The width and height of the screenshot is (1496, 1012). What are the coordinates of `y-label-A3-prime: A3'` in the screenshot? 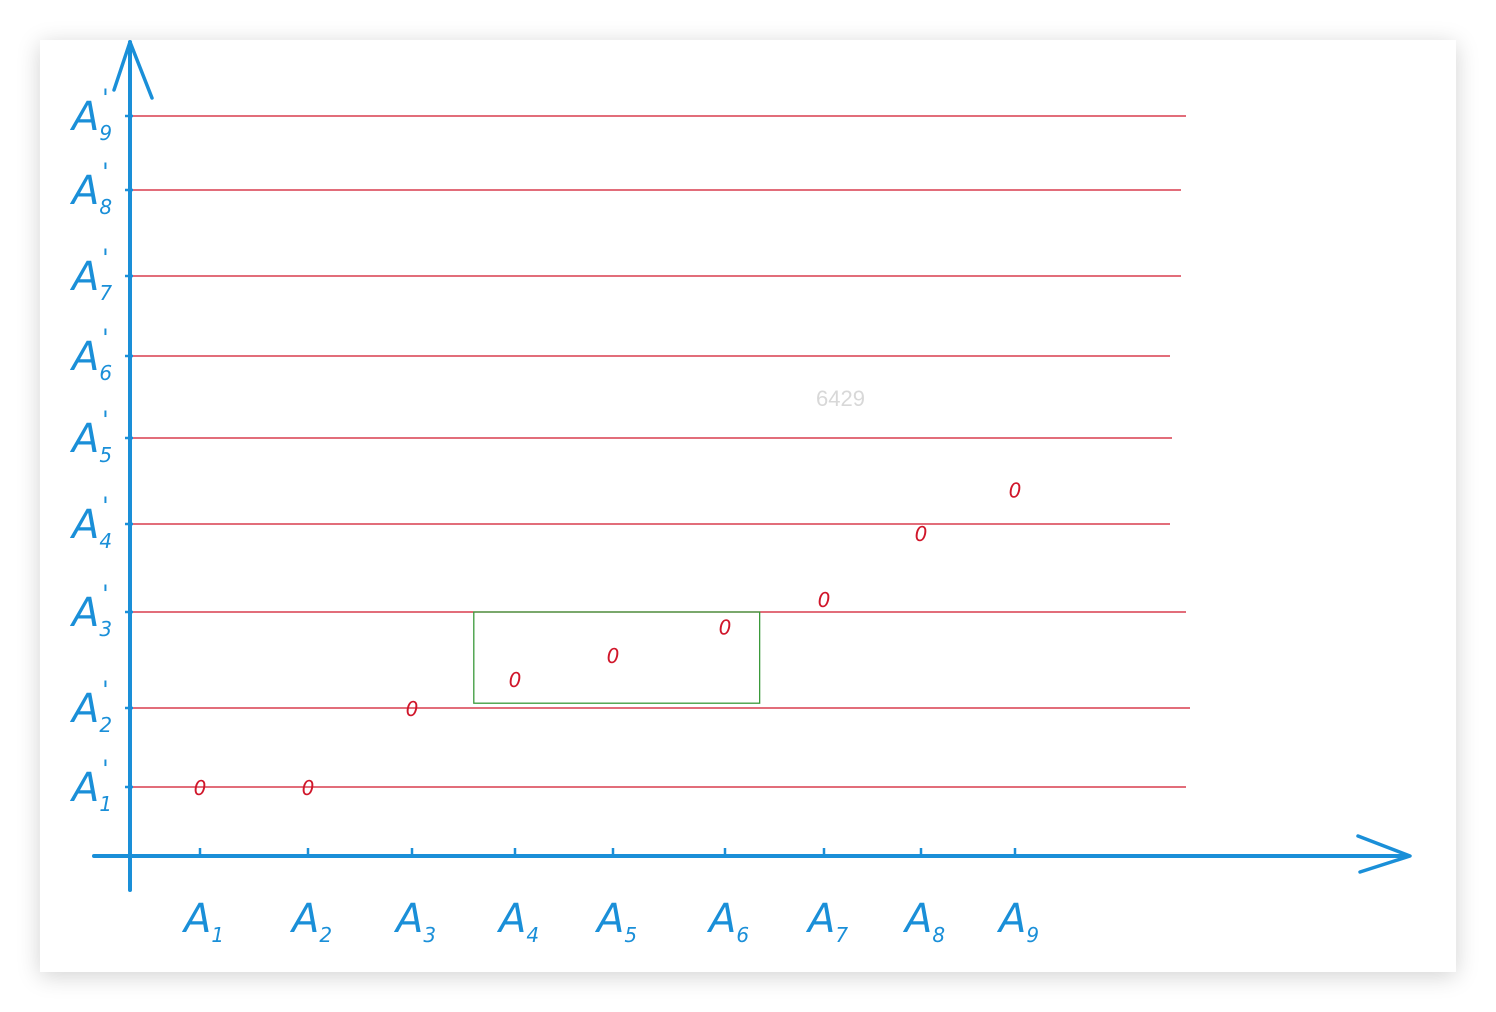 It's located at (90, 610).